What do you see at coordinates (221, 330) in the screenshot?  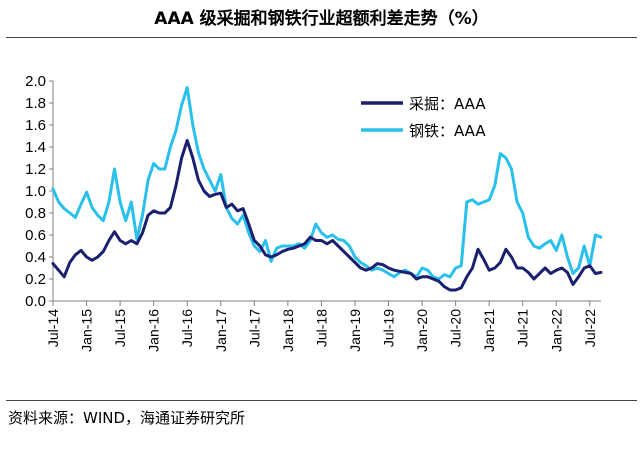 I see `x-tick-label: Jan-17` at bounding box center [221, 330].